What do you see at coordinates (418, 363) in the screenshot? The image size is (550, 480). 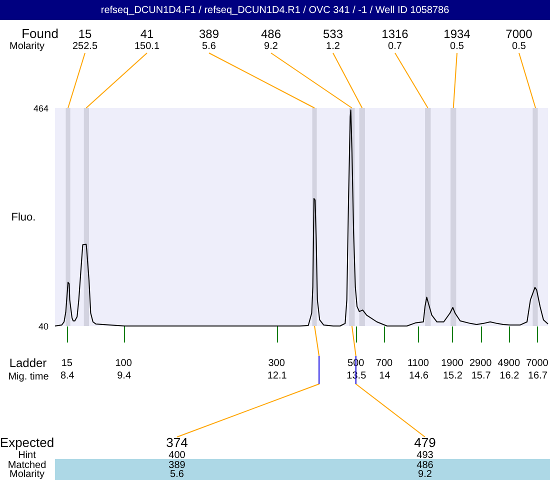 I see `text: 1100` at bounding box center [418, 363].